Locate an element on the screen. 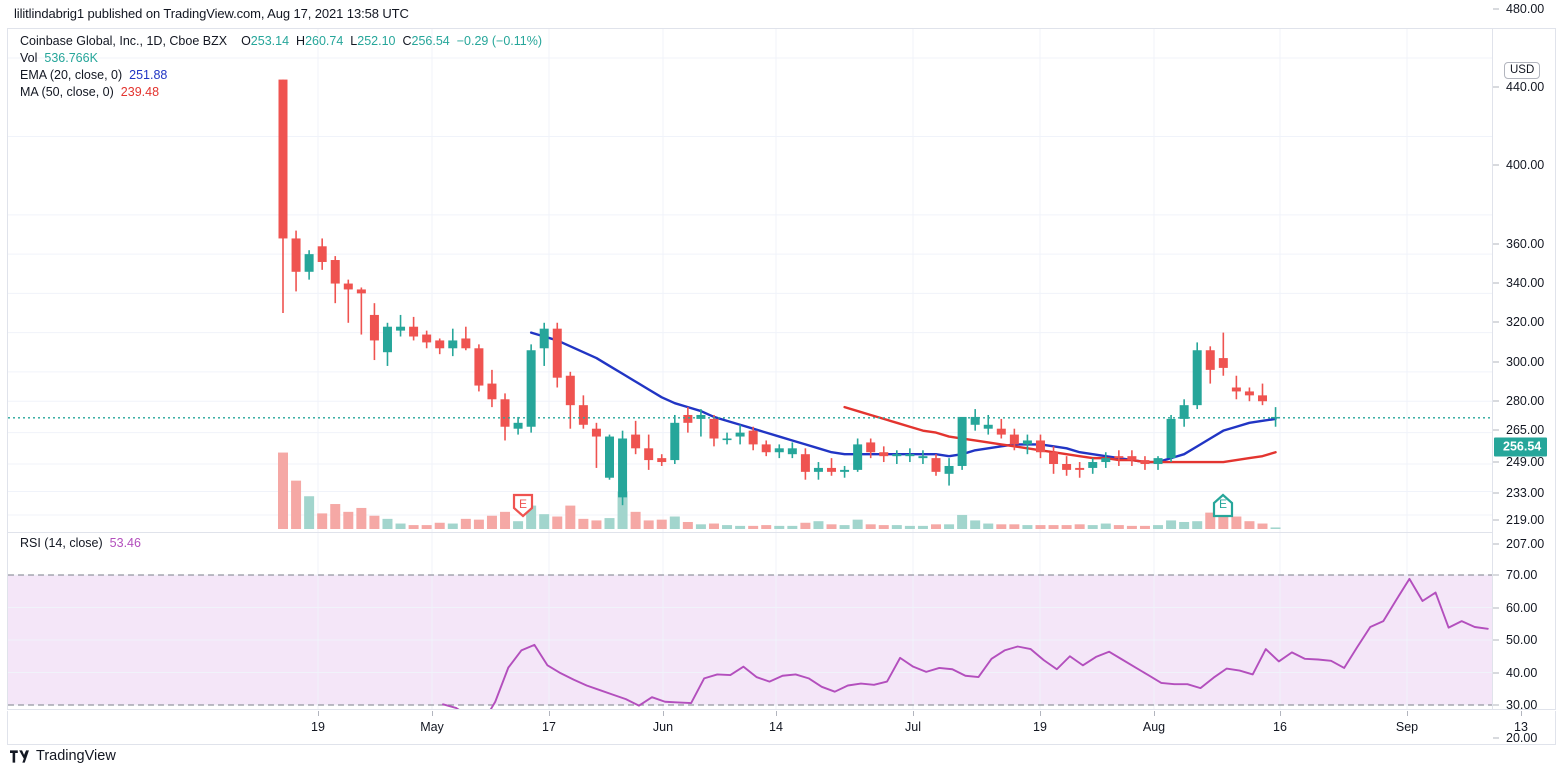 The width and height of the screenshot is (1563, 775). tradingview-logo-icon is located at coordinates (20, 756).